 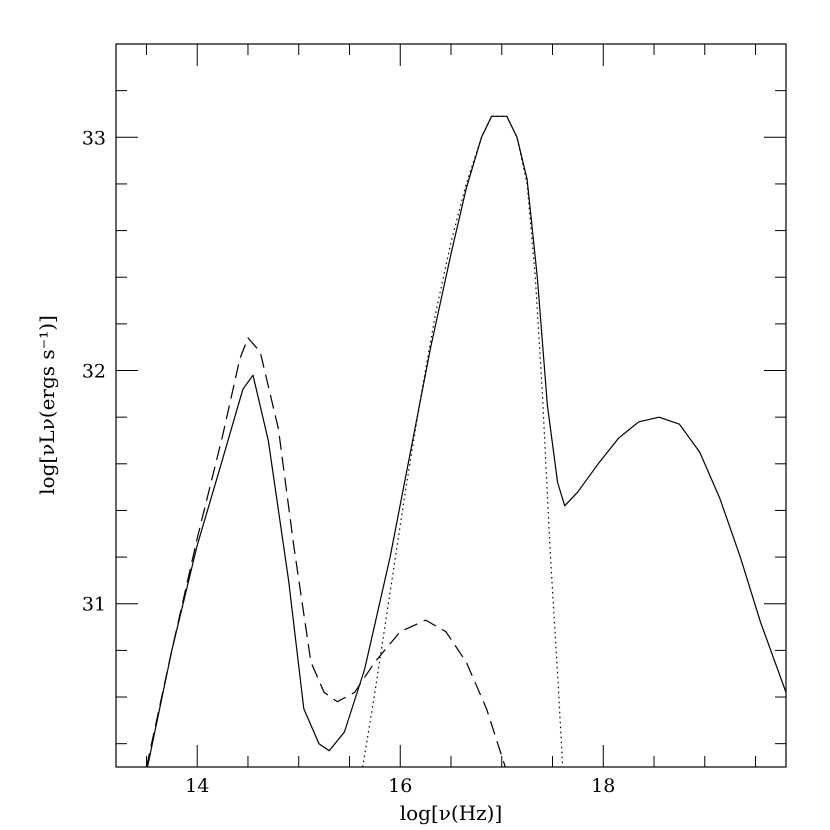 What do you see at coordinates (603, 786) in the screenshot?
I see `x-tick-label: 18` at bounding box center [603, 786].